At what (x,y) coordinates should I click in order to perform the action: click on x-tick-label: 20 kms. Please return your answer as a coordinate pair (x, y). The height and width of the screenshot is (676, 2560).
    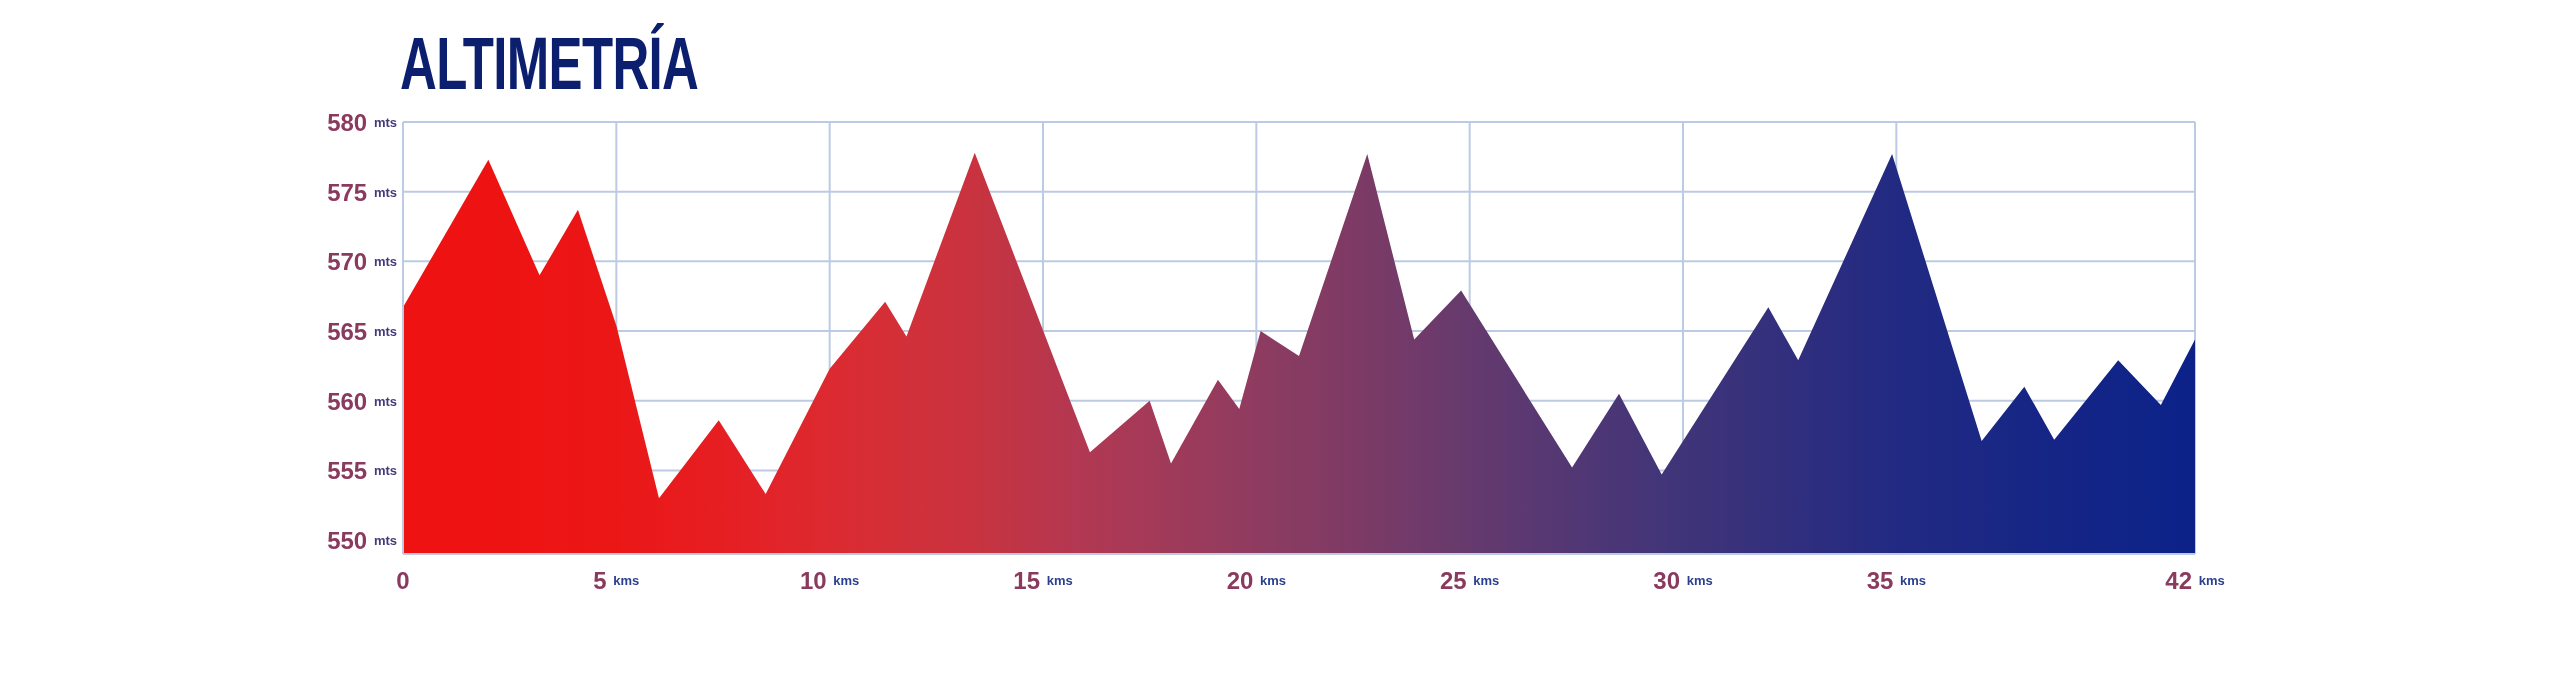
    Looking at the image, I should click on (1256, 580).